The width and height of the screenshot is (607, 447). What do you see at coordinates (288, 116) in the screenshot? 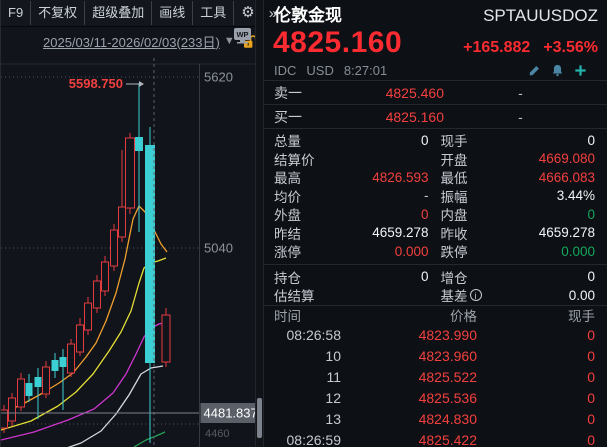
I see `bid-label: 买一` at bounding box center [288, 116].